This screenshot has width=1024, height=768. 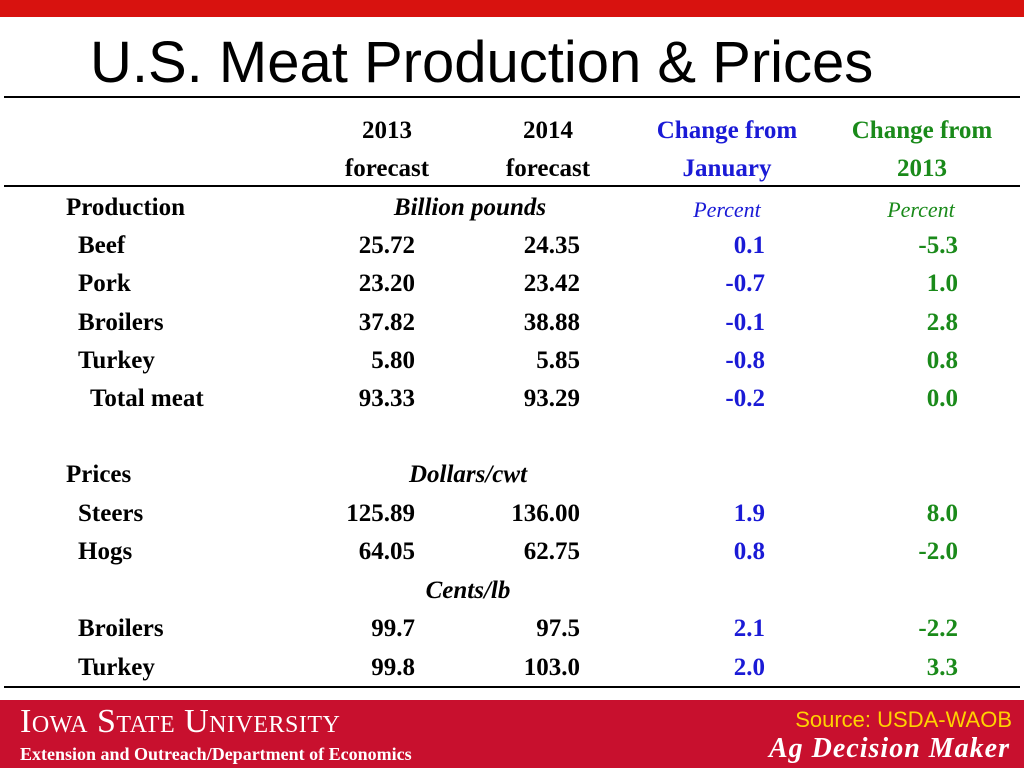 What do you see at coordinates (749, 551) in the screenshot?
I see `value-change-january: 0.8` at bounding box center [749, 551].